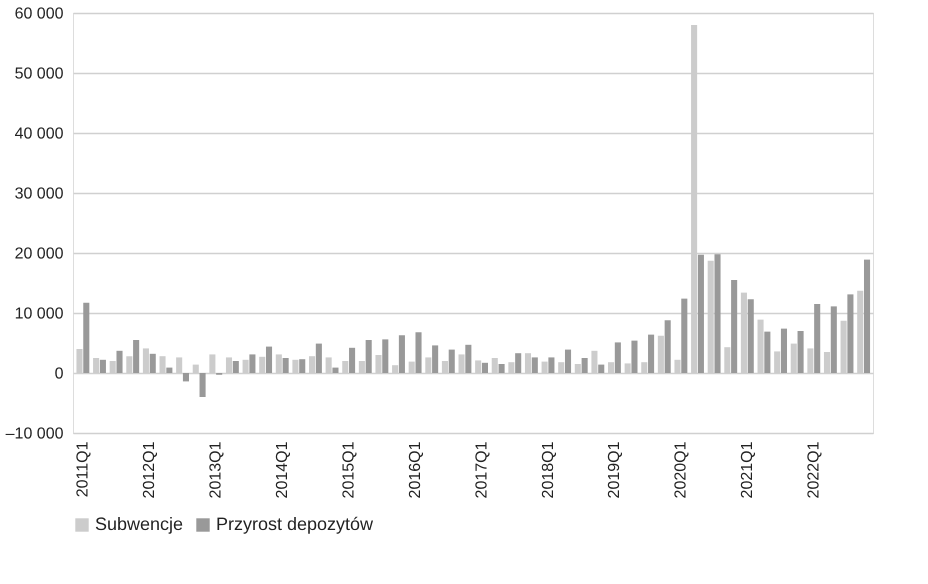  I want to click on x-tick-label: 2019Q1, so click(615, 469).